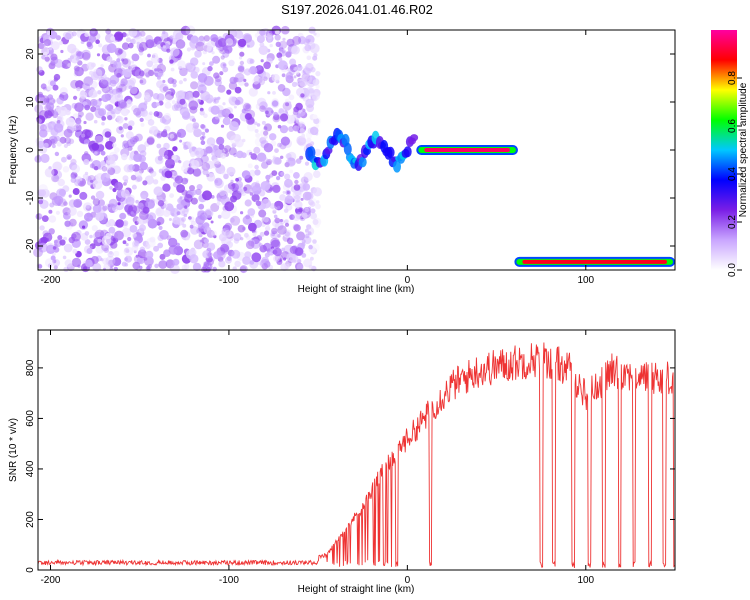  What do you see at coordinates (30, 519) in the screenshot?
I see `y-tick-label: 200` at bounding box center [30, 519].